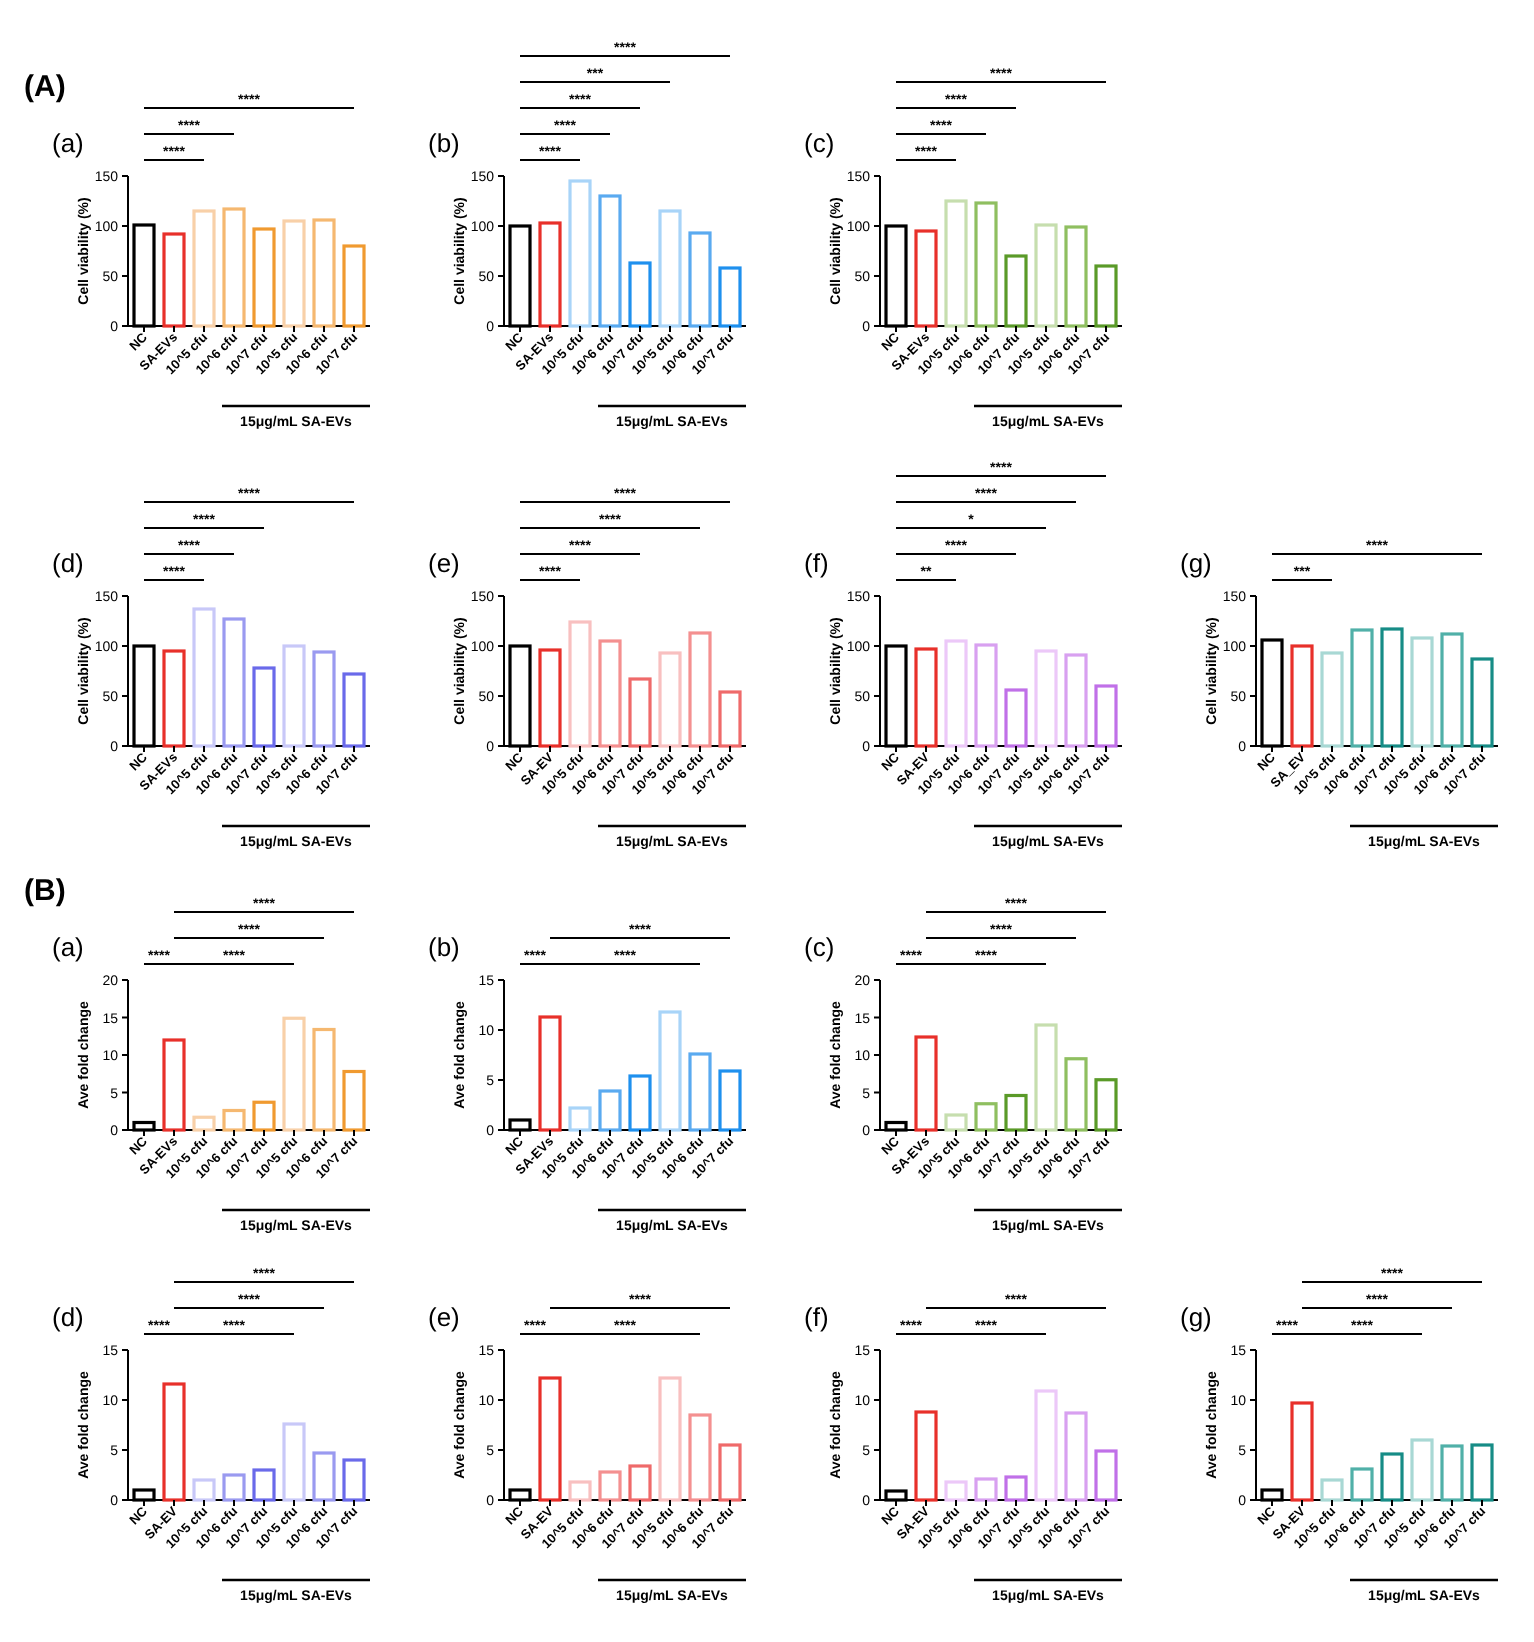 This screenshot has height=1642, width=1534. Describe the element at coordinates (68, 1317) in the screenshot. I see `chart-title: (d)` at that location.